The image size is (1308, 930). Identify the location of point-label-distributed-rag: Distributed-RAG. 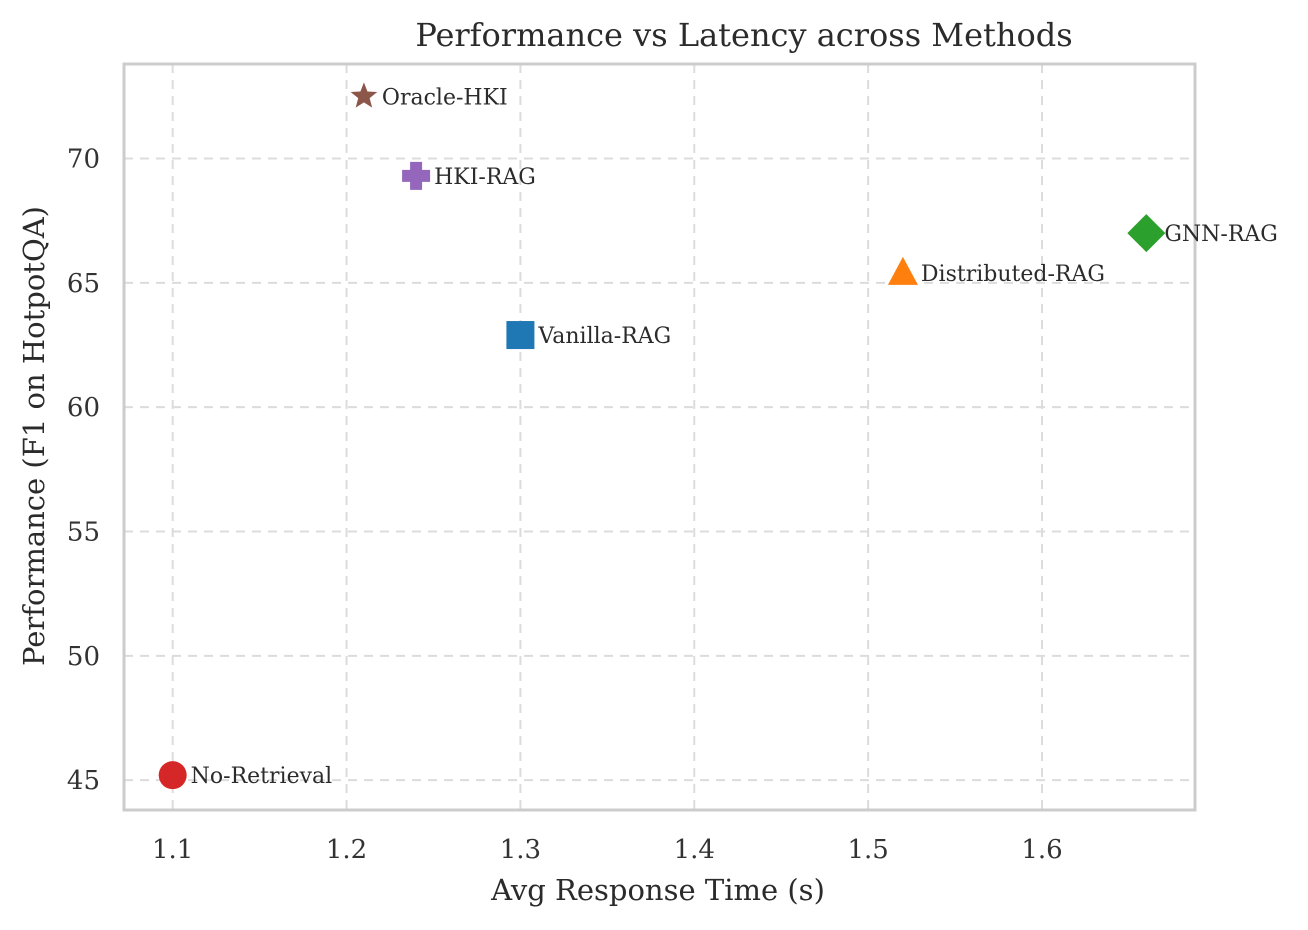
(1013, 274).